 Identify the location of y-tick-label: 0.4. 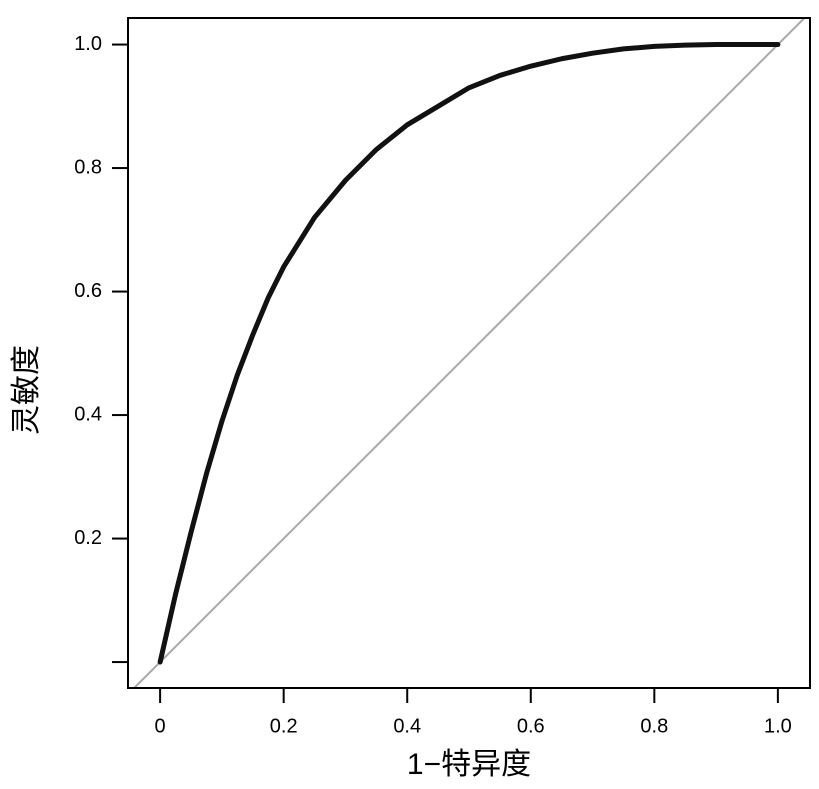
(88, 414).